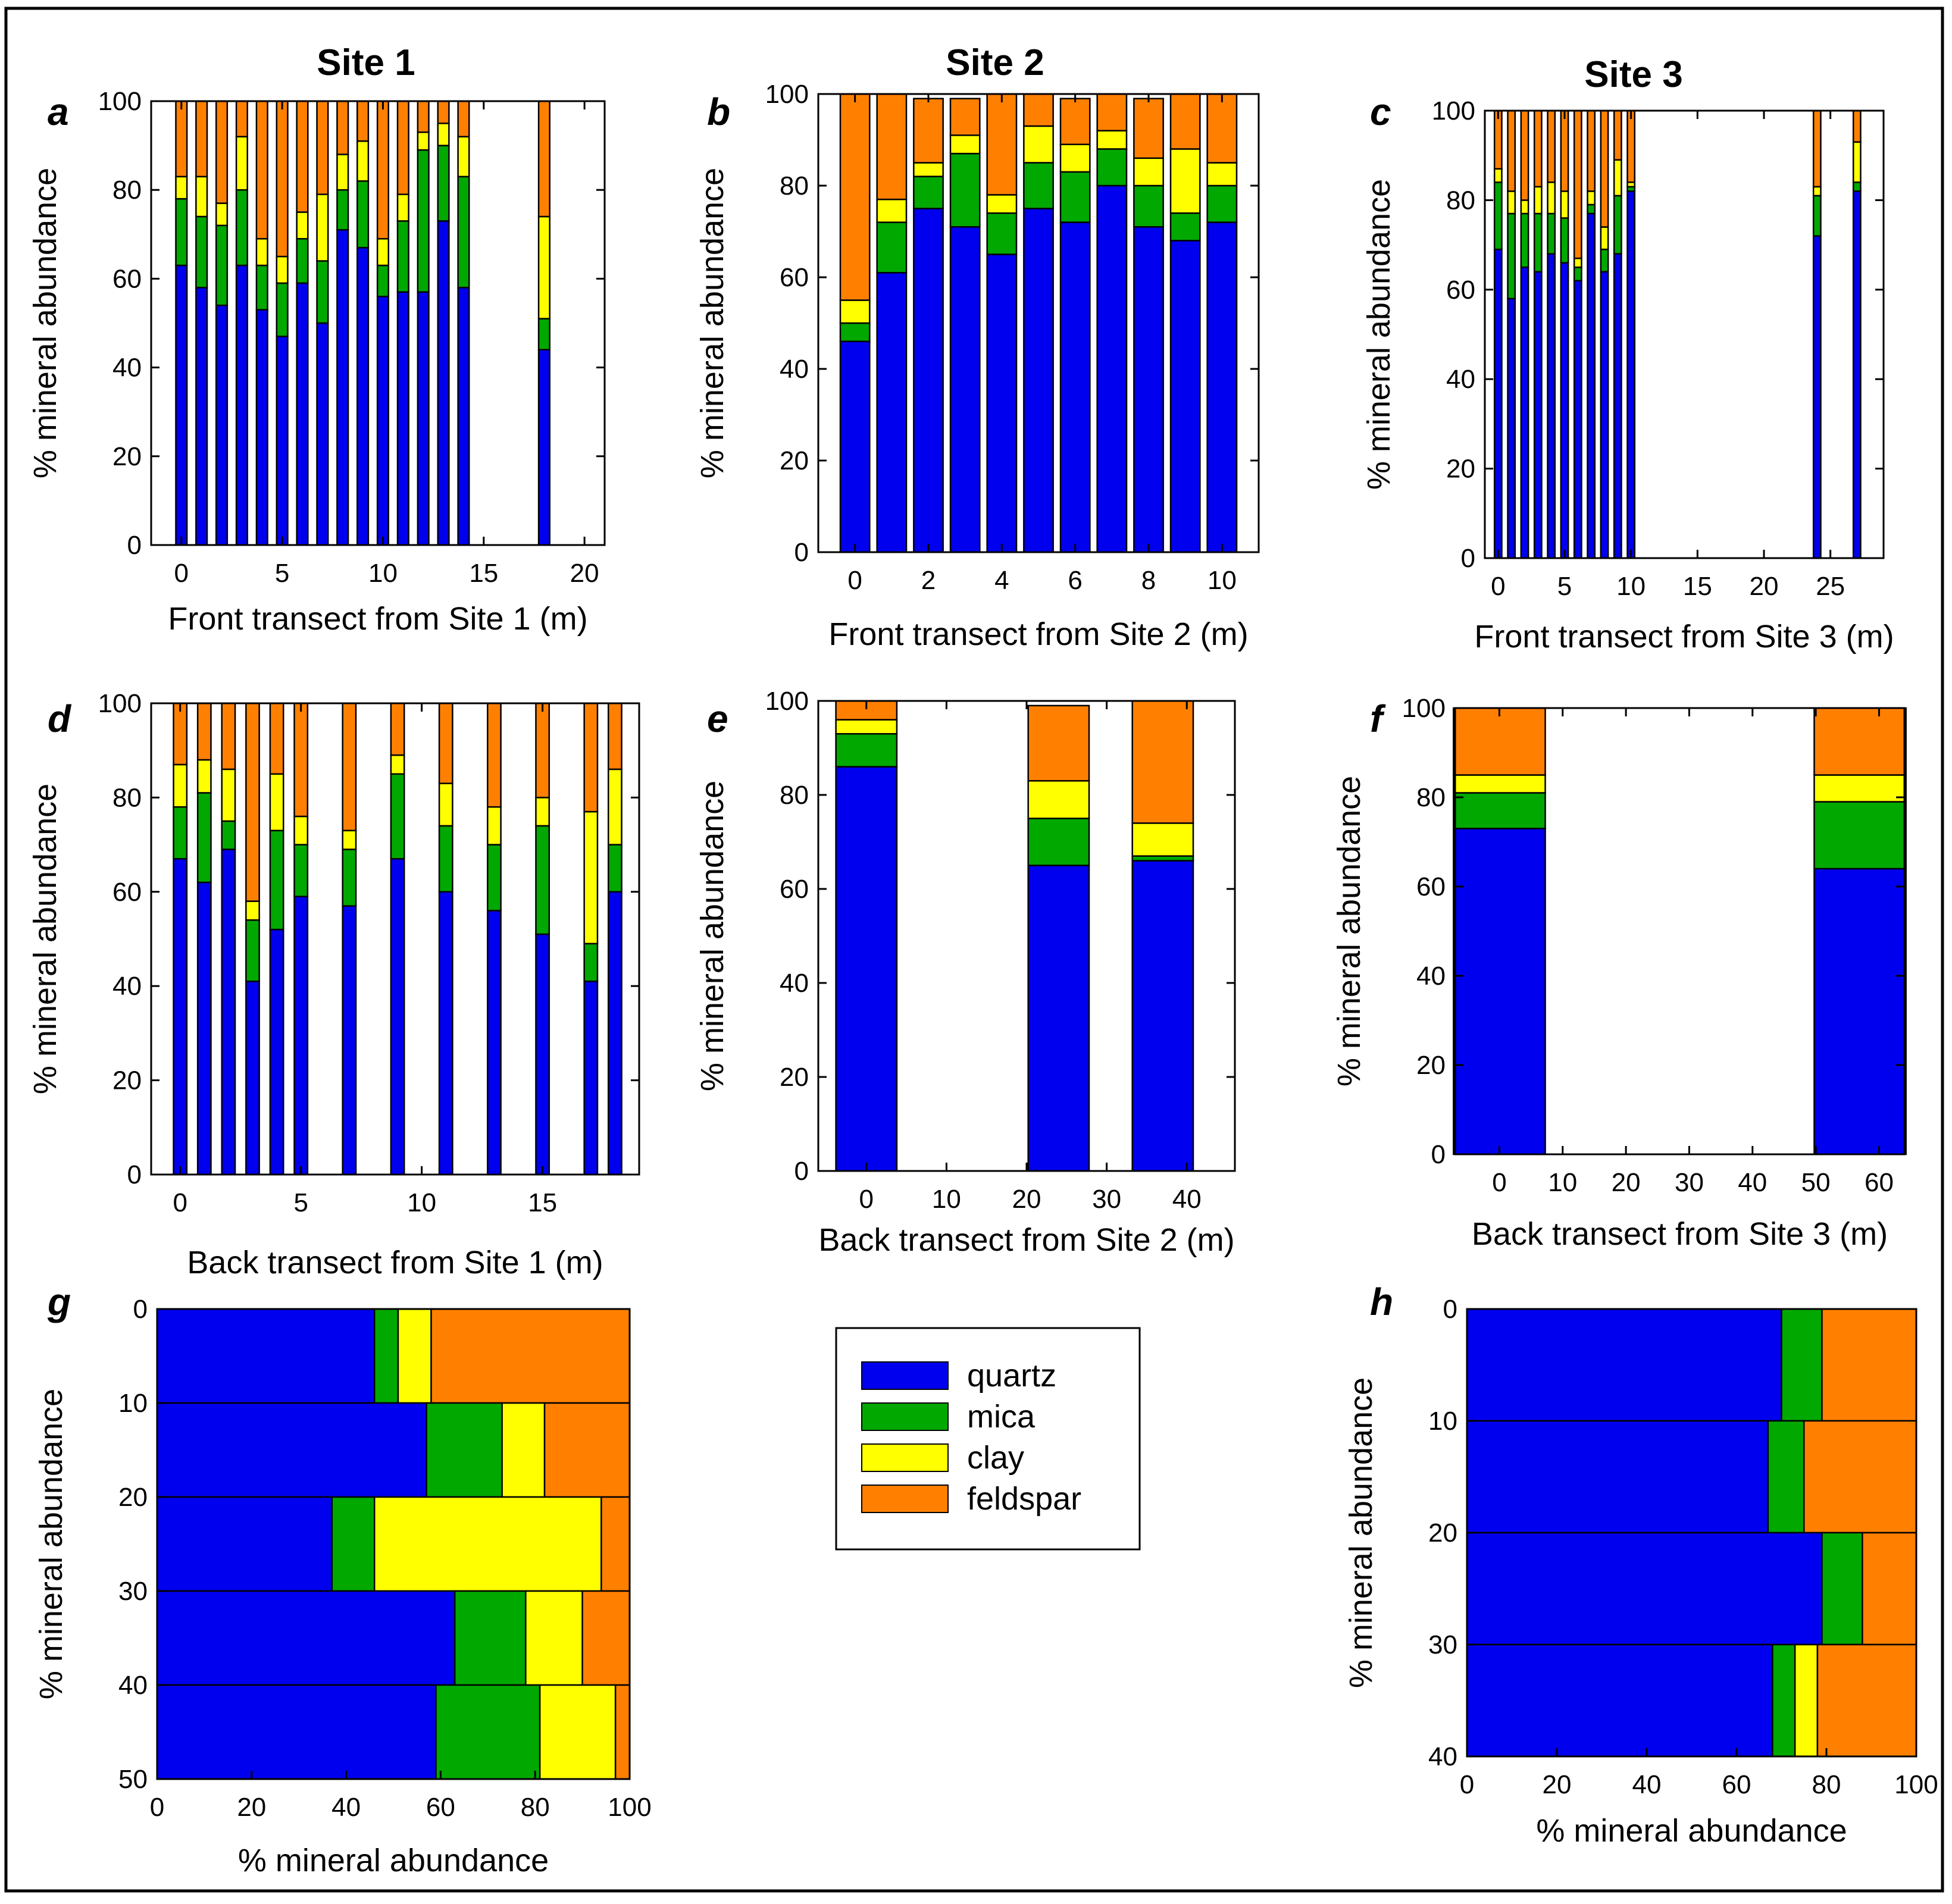 The width and height of the screenshot is (1952, 1904). I want to click on panel-letter: e, so click(717, 718).